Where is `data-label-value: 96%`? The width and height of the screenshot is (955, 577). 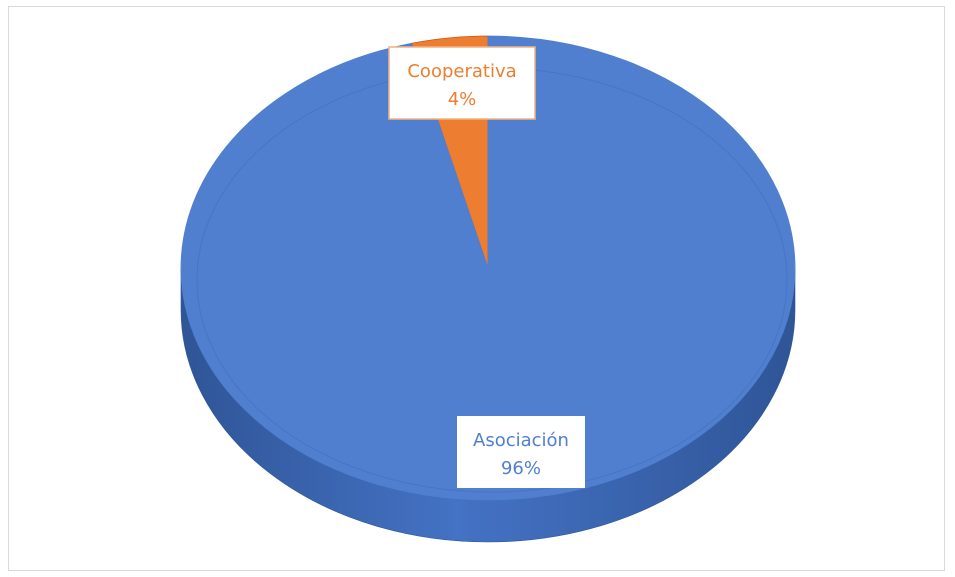 data-label-value: 96% is located at coordinates (521, 468).